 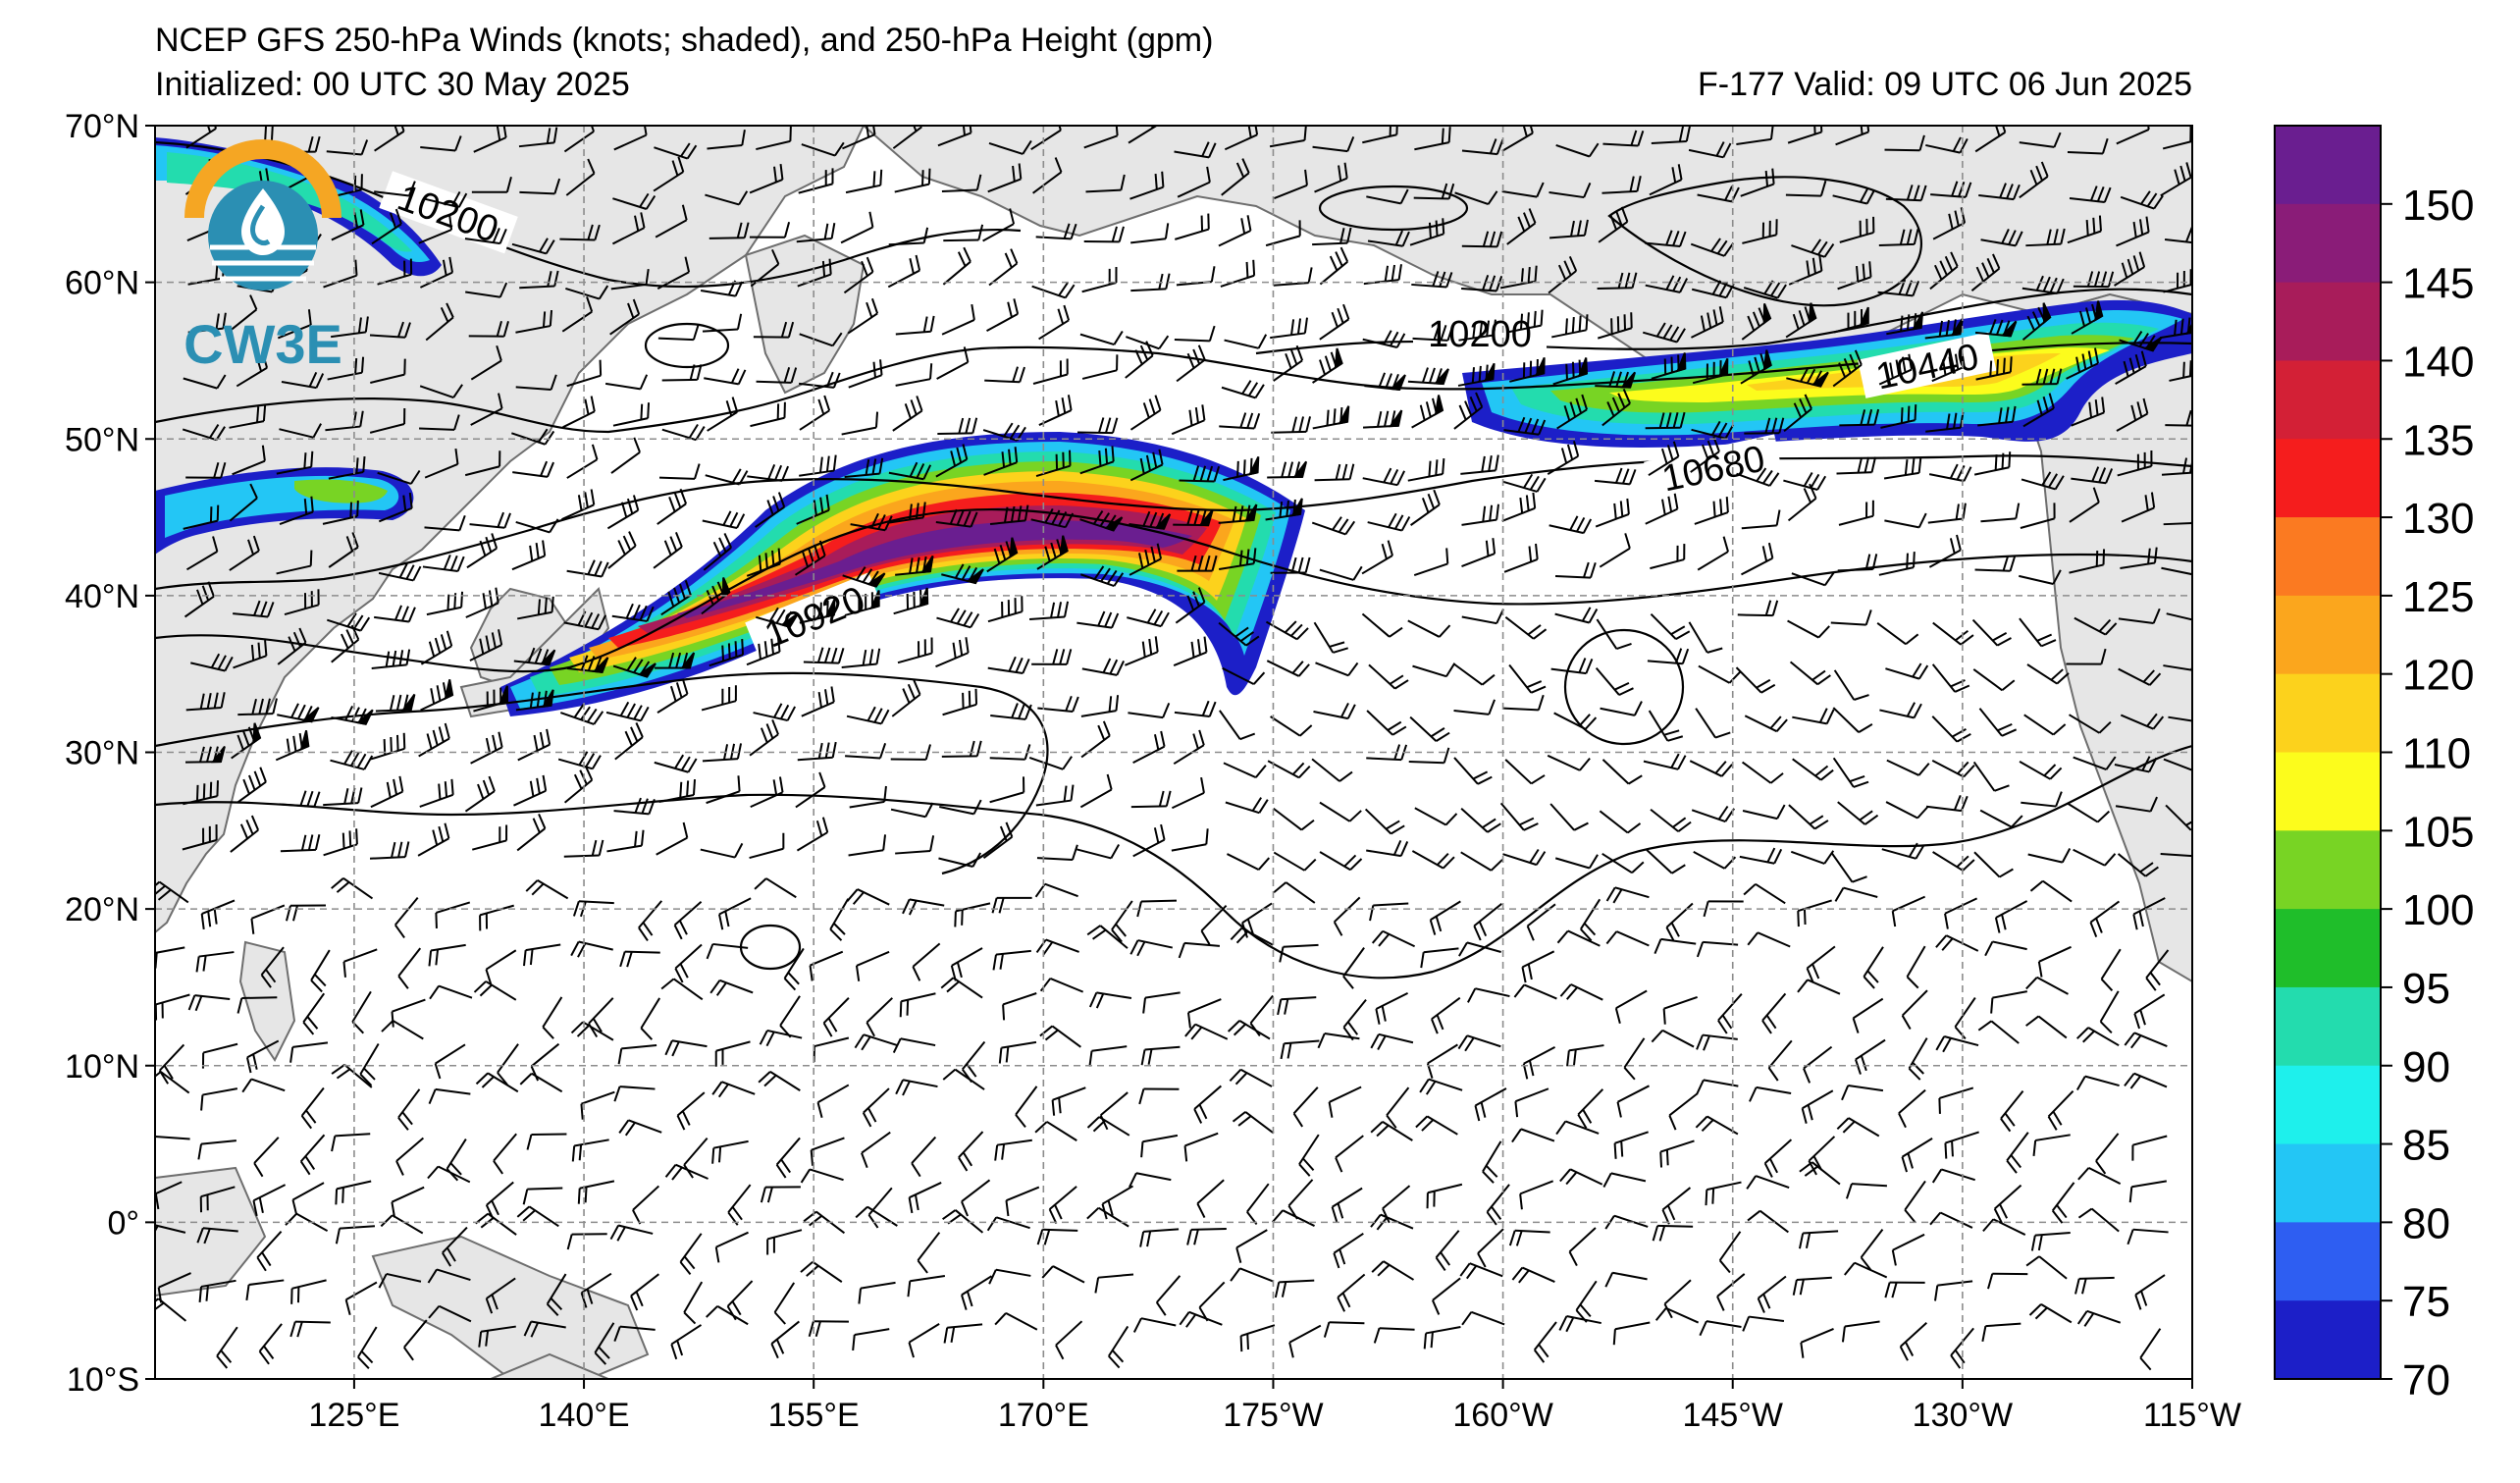 What do you see at coordinates (1489, 373) in the screenshot?
I see `wind-barb-flag` at bounding box center [1489, 373].